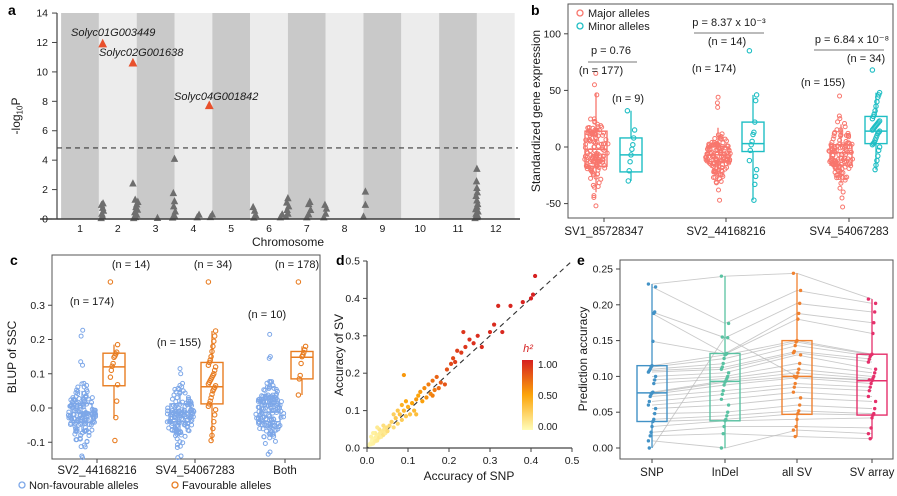 The image size is (897, 496). I want to click on y-tick-label: 8, so click(45, 102).